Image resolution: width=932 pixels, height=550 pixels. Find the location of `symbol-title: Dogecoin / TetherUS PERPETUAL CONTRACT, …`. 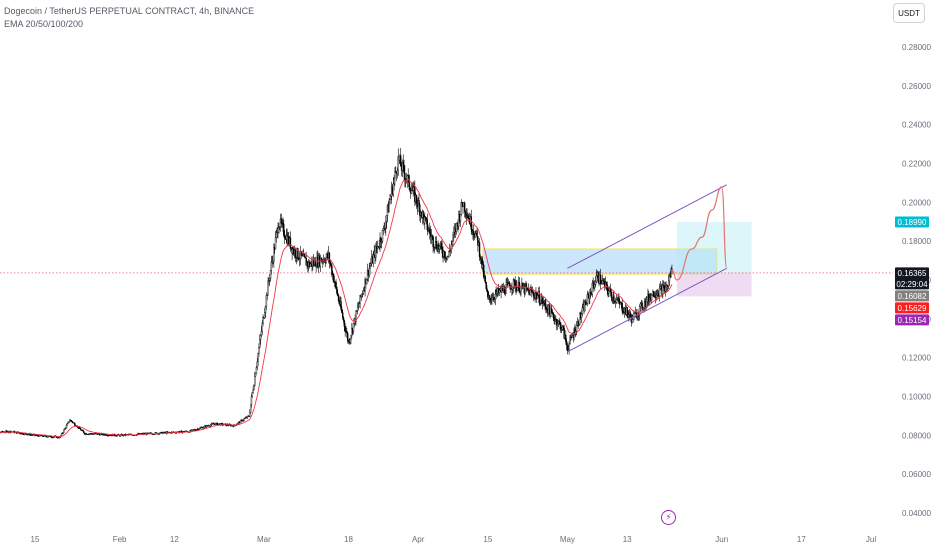

symbol-title: Dogecoin / TetherUS PERPETUAL CONTRACT, … is located at coordinates (129, 11).